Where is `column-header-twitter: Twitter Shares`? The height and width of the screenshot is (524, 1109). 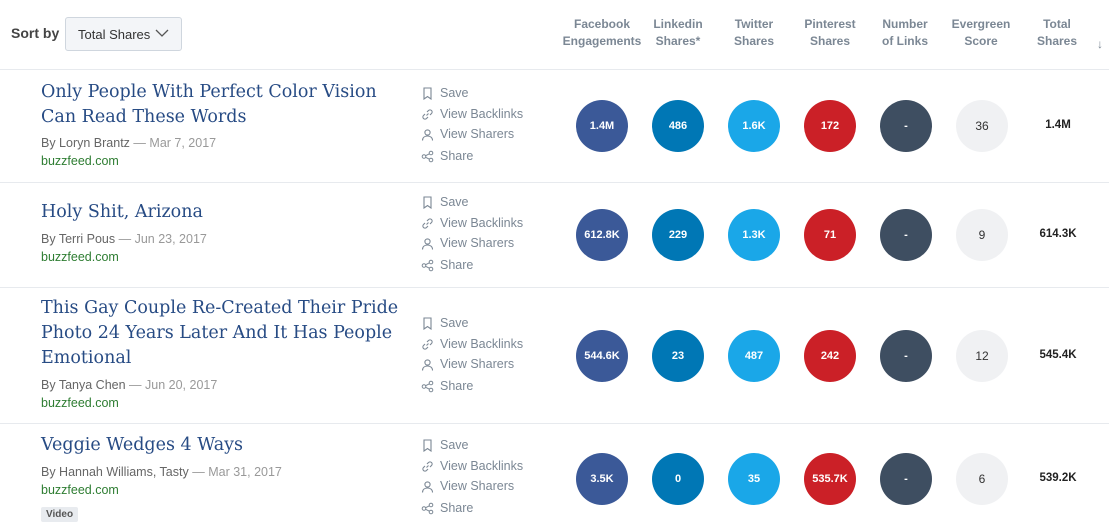
column-header-twitter: Twitter Shares is located at coordinates (754, 33).